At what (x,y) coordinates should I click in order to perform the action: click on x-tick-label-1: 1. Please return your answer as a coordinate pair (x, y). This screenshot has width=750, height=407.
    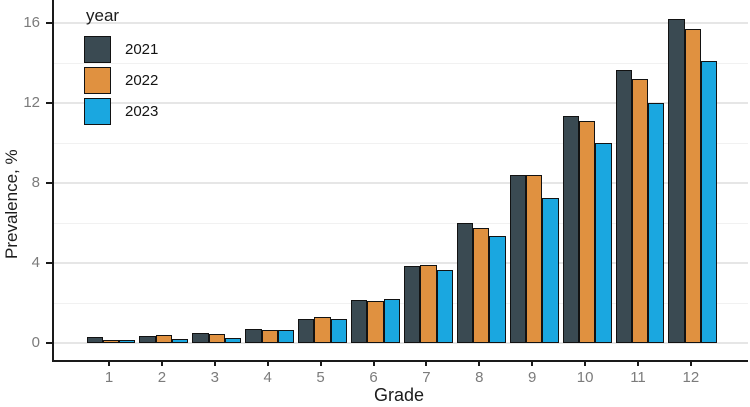
    Looking at the image, I should click on (109, 377).